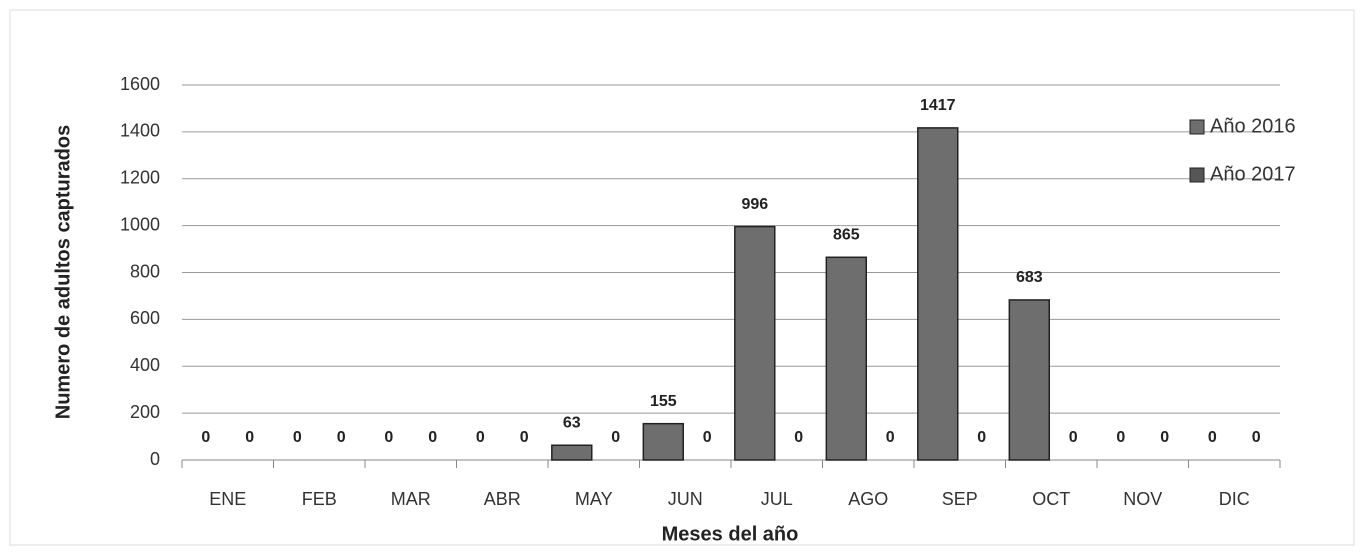 This screenshot has width=1364, height=558. Describe the element at coordinates (754, 204) in the screenshot. I see `data-label: 996` at that location.